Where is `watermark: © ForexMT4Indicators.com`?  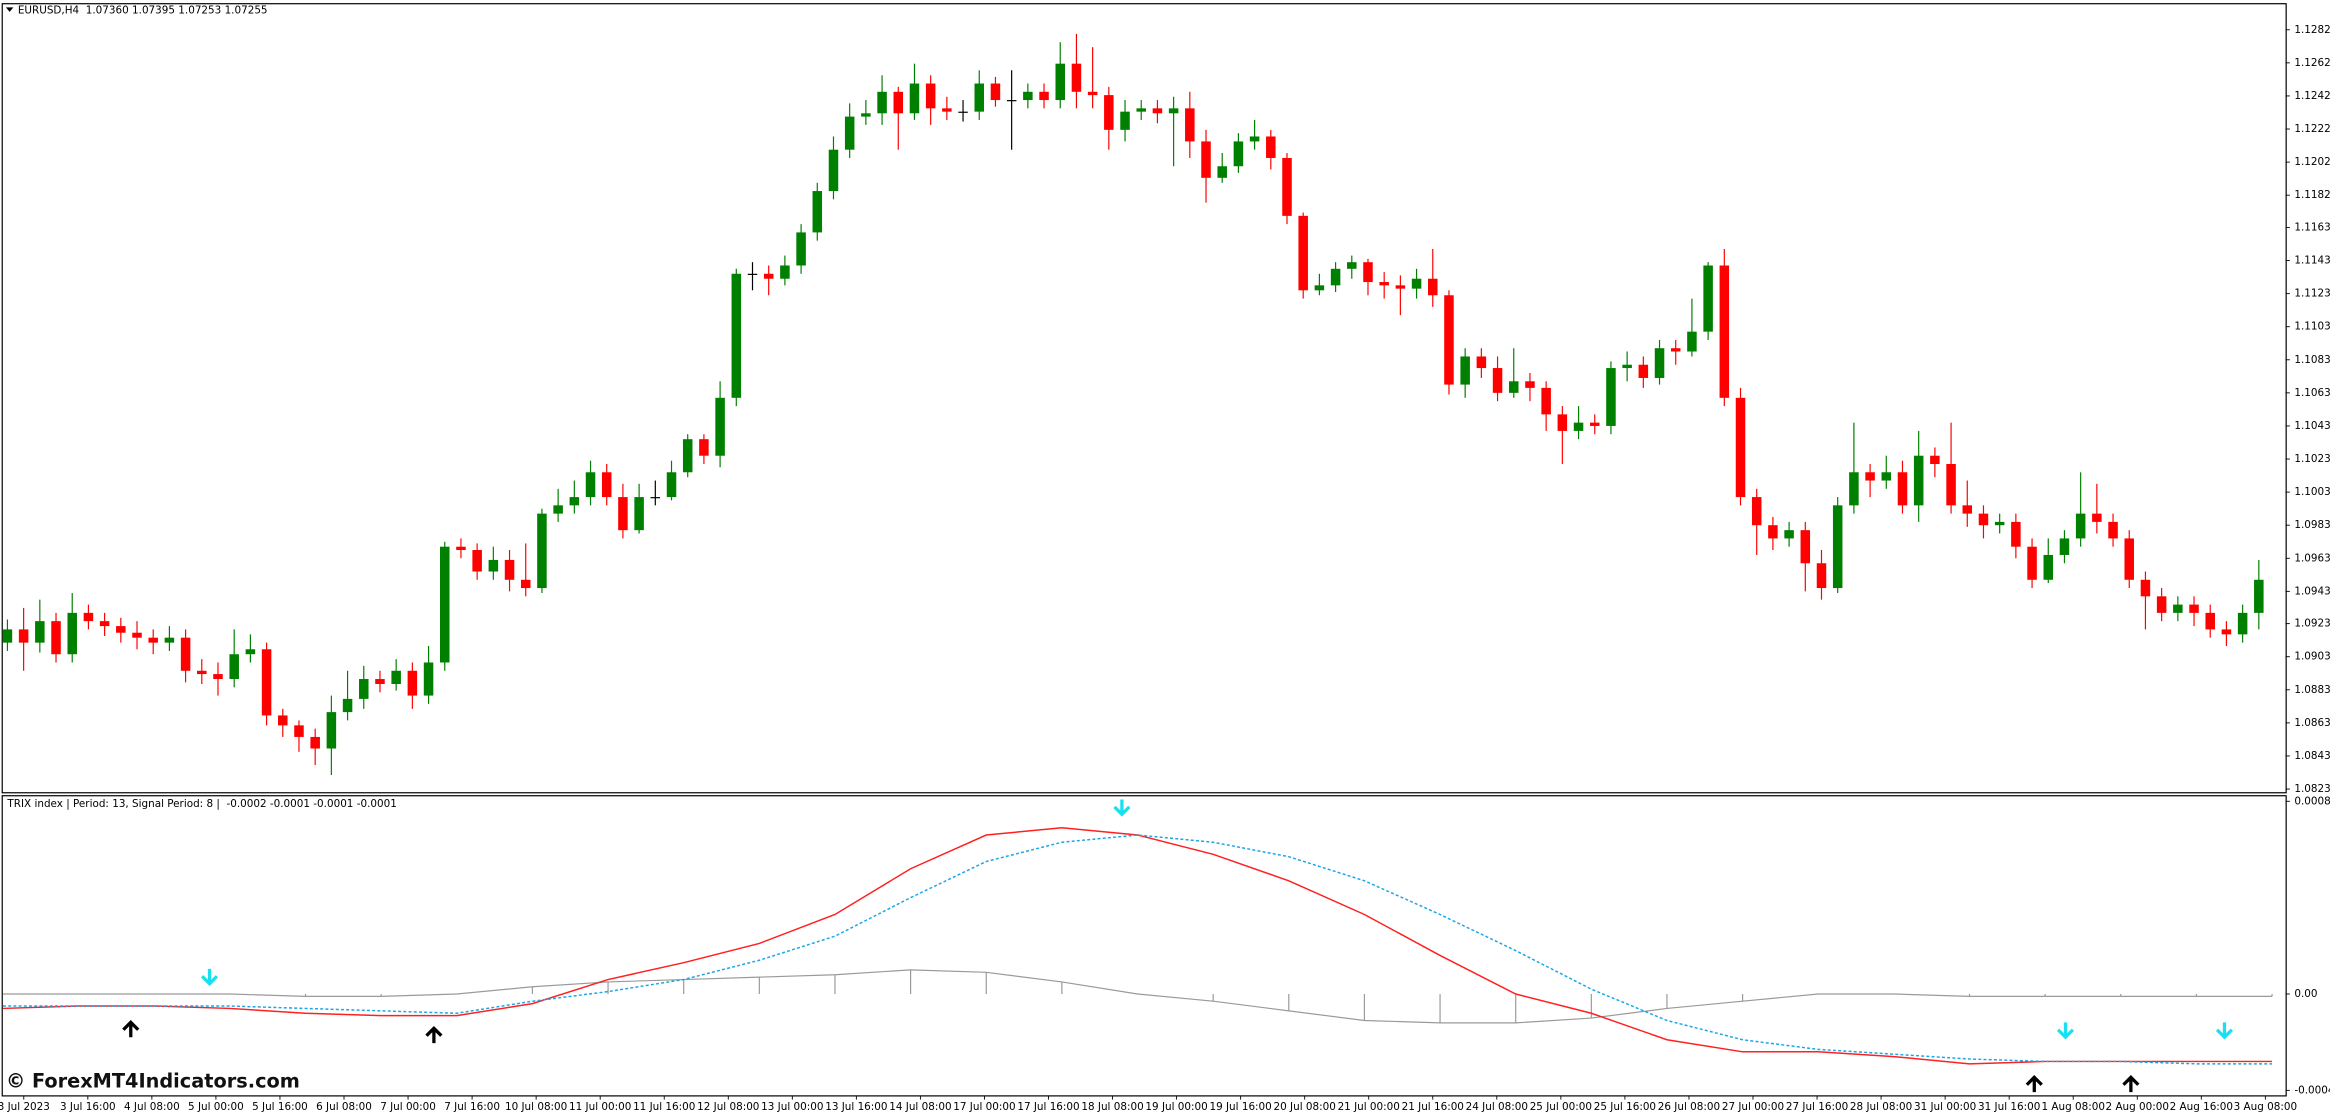 watermark: © ForexMT4Indicators.com is located at coordinates (153, 1080).